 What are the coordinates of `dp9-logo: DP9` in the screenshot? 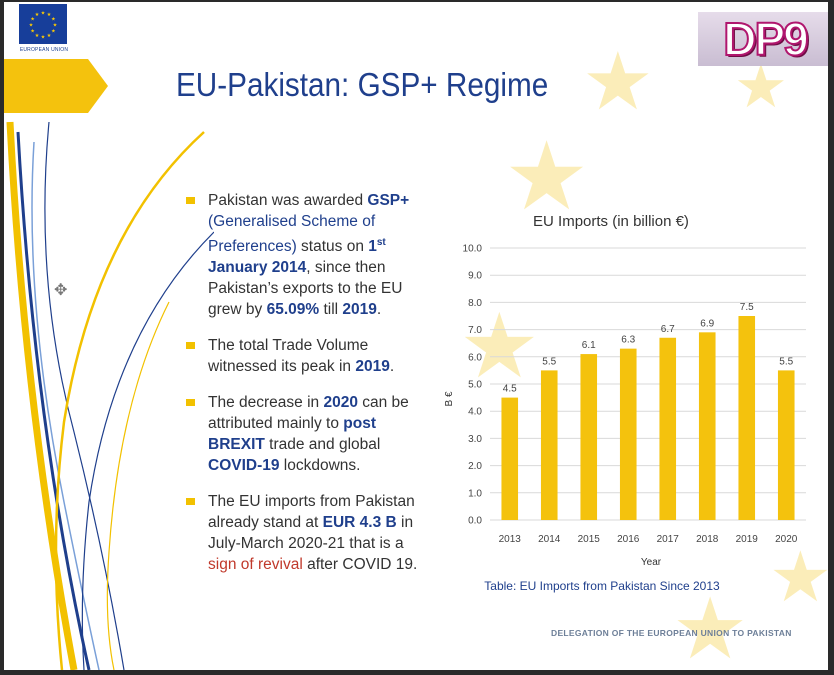 It's located at (763, 39).